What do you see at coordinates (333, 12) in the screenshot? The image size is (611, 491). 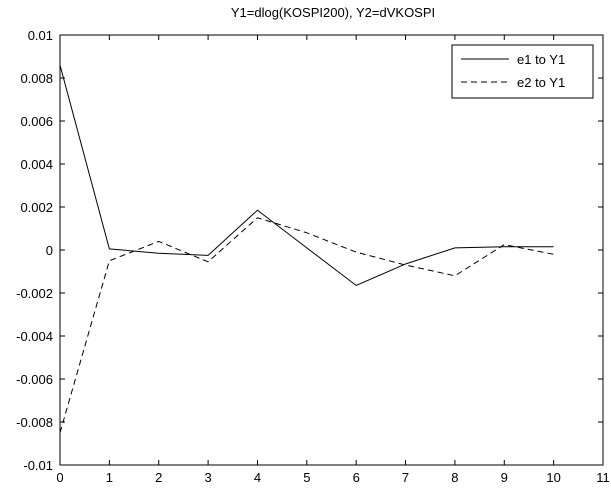 I see `chart-title: Y1=dlog(KOSPI200), Y2=dVKOSPI` at bounding box center [333, 12].